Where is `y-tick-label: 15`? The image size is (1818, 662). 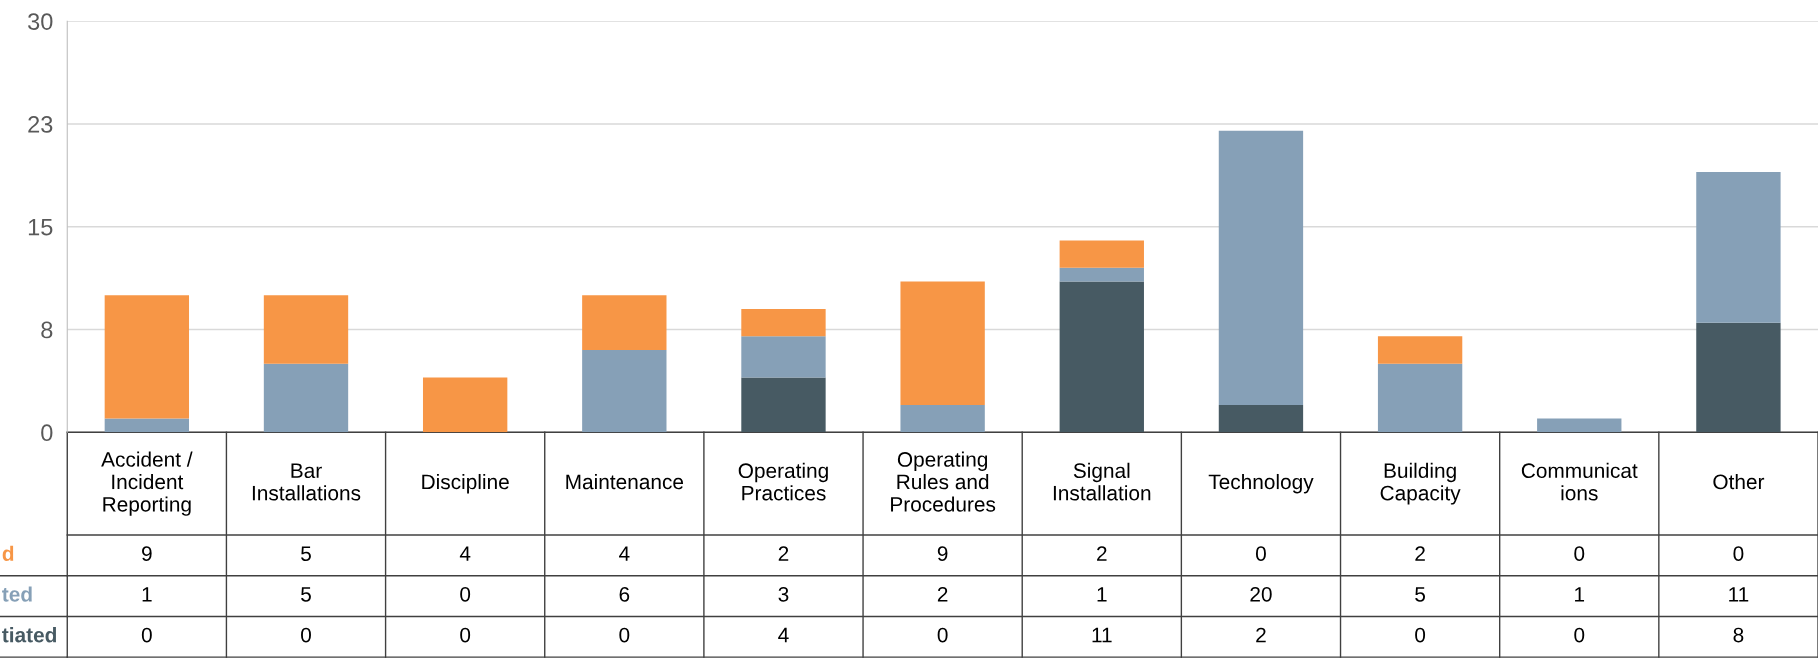 y-tick-label: 15 is located at coordinates (40, 227).